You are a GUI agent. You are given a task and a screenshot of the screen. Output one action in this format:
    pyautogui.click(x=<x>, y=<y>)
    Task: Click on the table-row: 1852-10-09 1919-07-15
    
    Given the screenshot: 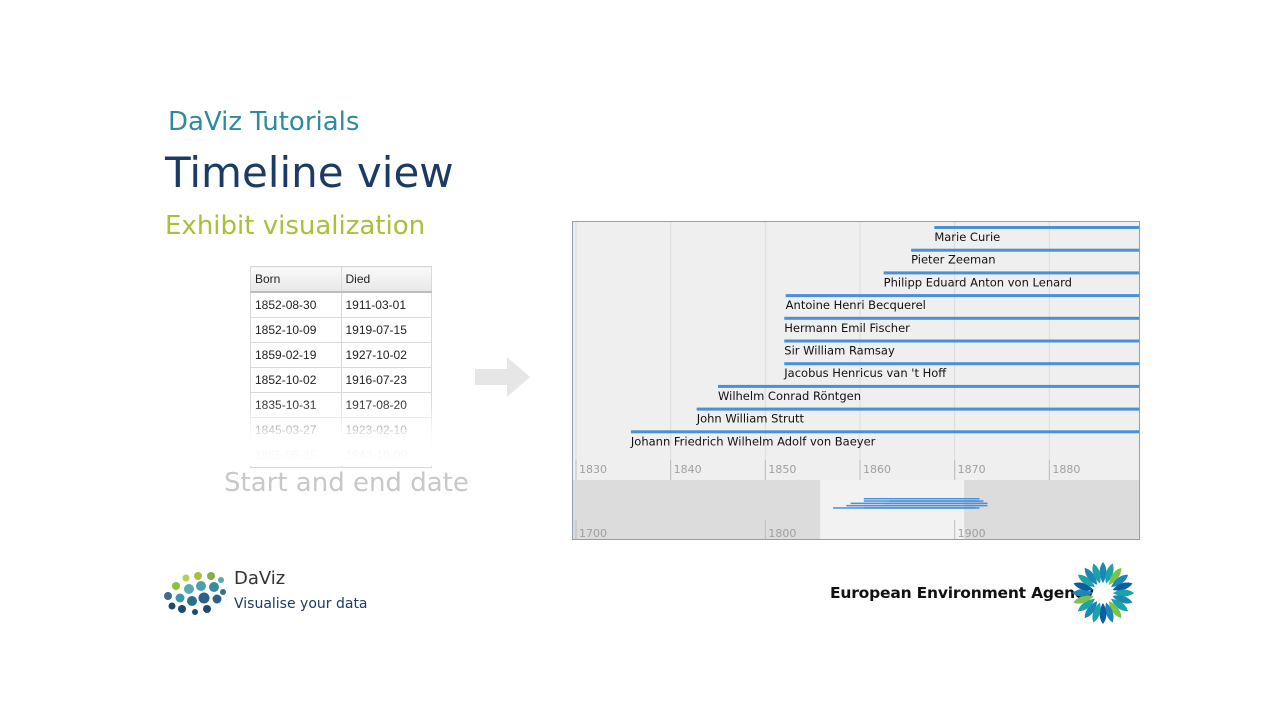 What is the action you would take?
    pyautogui.click(x=341, y=330)
    